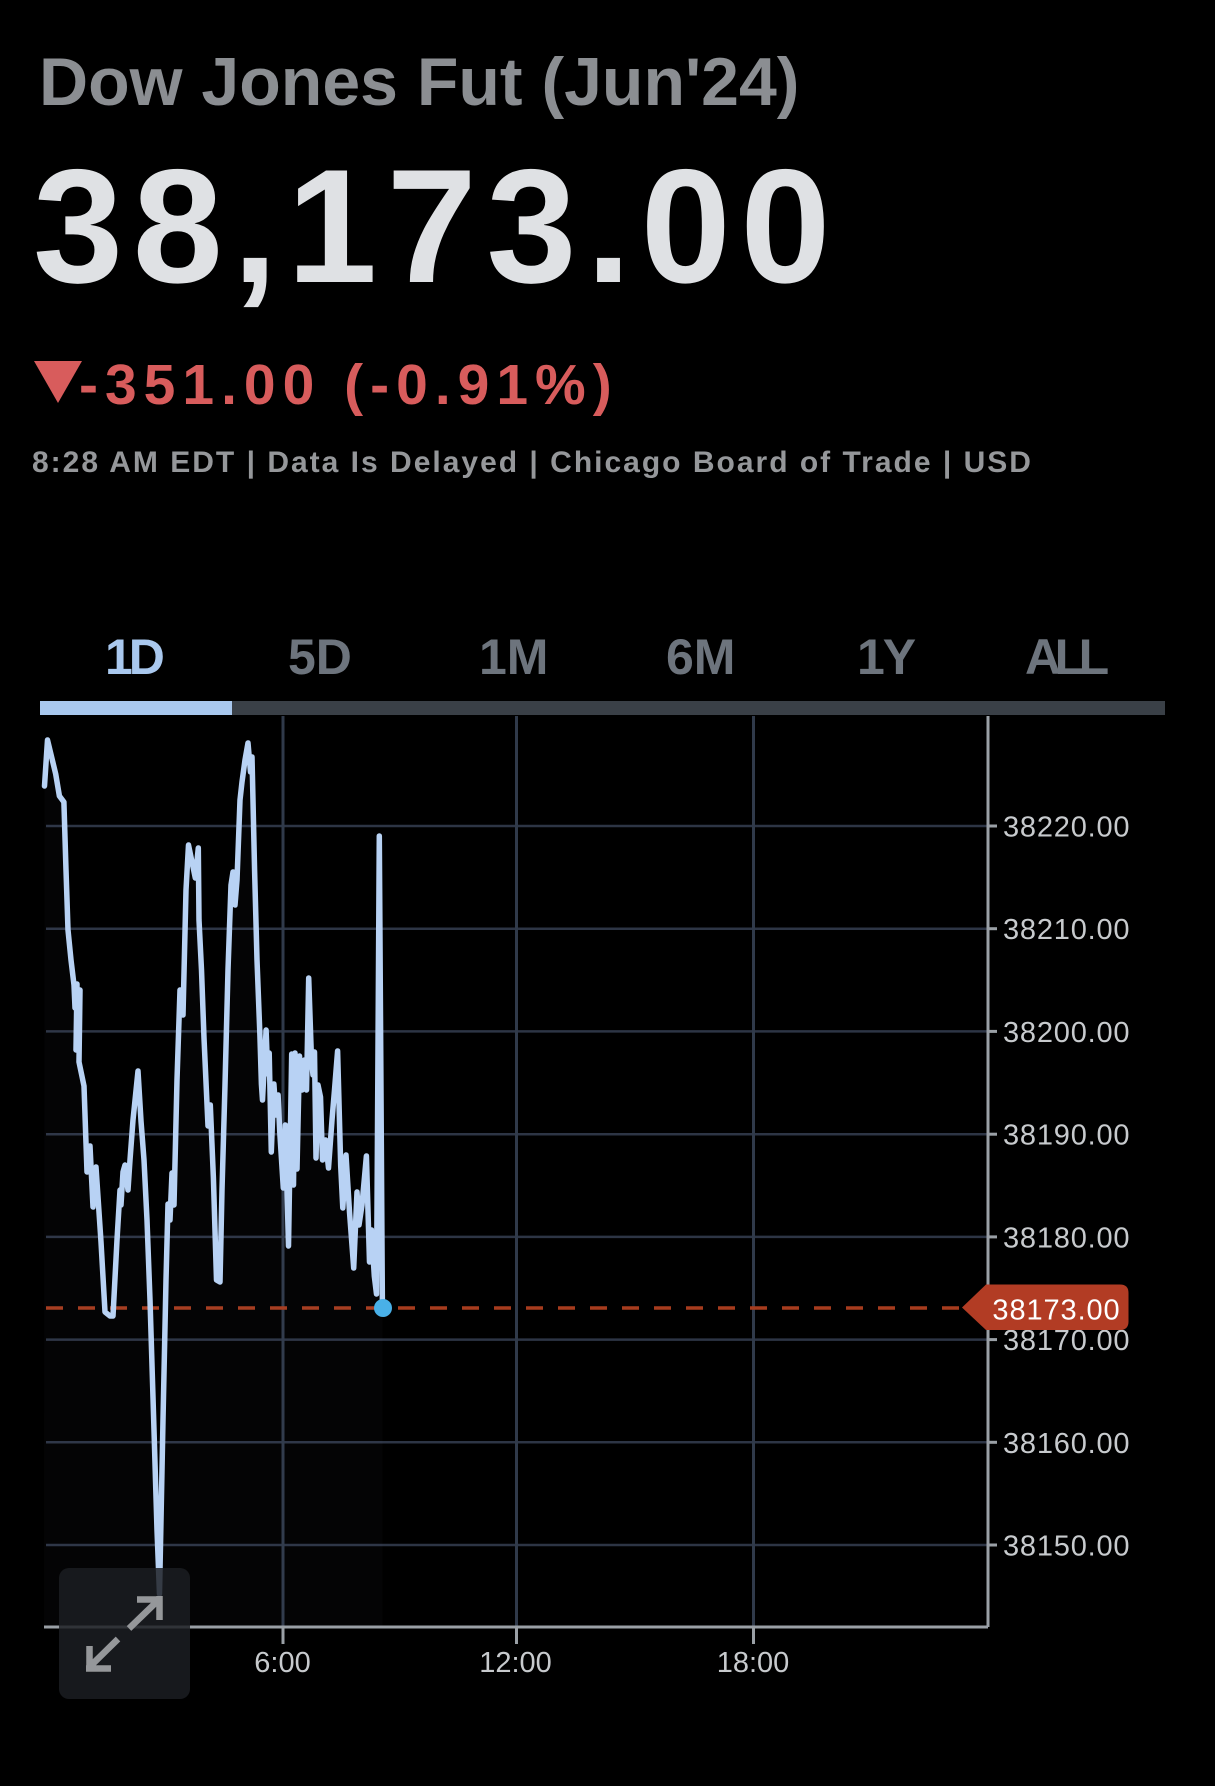  Describe the element at coordinates (1066, 1136) in the screenshot. I see `svg-text: 38190.00` at that location.